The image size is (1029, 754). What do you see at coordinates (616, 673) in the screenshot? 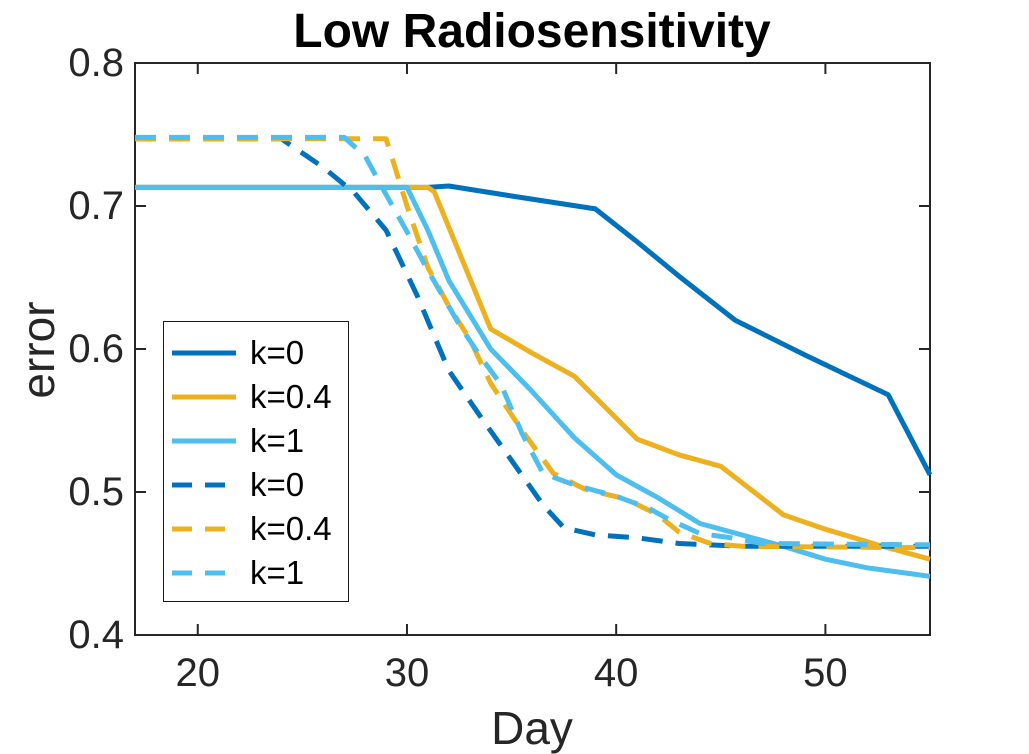
I see `x-tick-label: 40` at bounding box center [616, 673].